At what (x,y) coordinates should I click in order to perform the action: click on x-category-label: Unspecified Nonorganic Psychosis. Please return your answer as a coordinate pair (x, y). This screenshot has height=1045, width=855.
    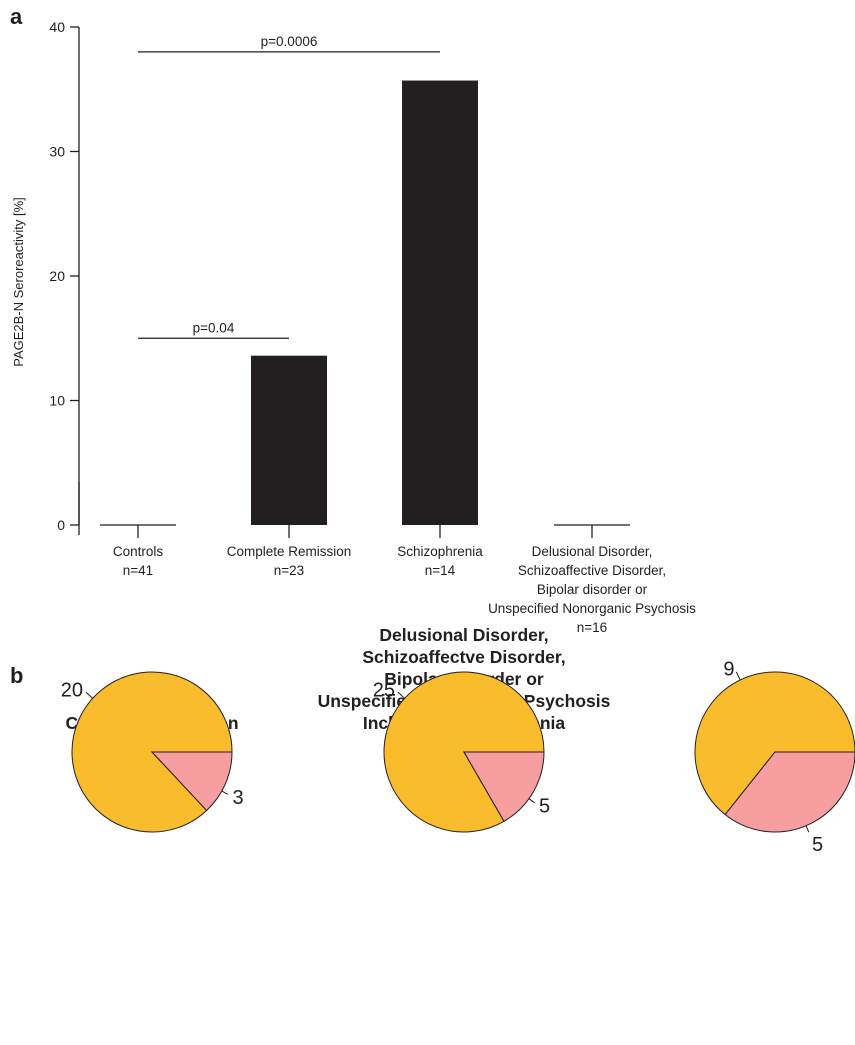
    Looking at the image, I should click on (592, 608).